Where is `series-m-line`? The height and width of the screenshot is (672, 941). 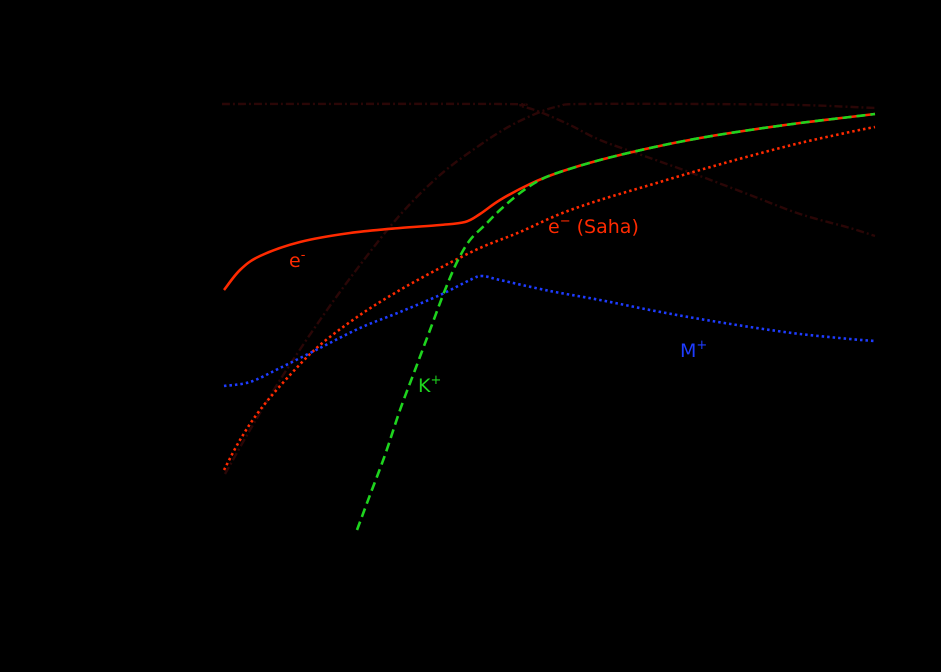
series-m-line is located at coordinates (549, 331).